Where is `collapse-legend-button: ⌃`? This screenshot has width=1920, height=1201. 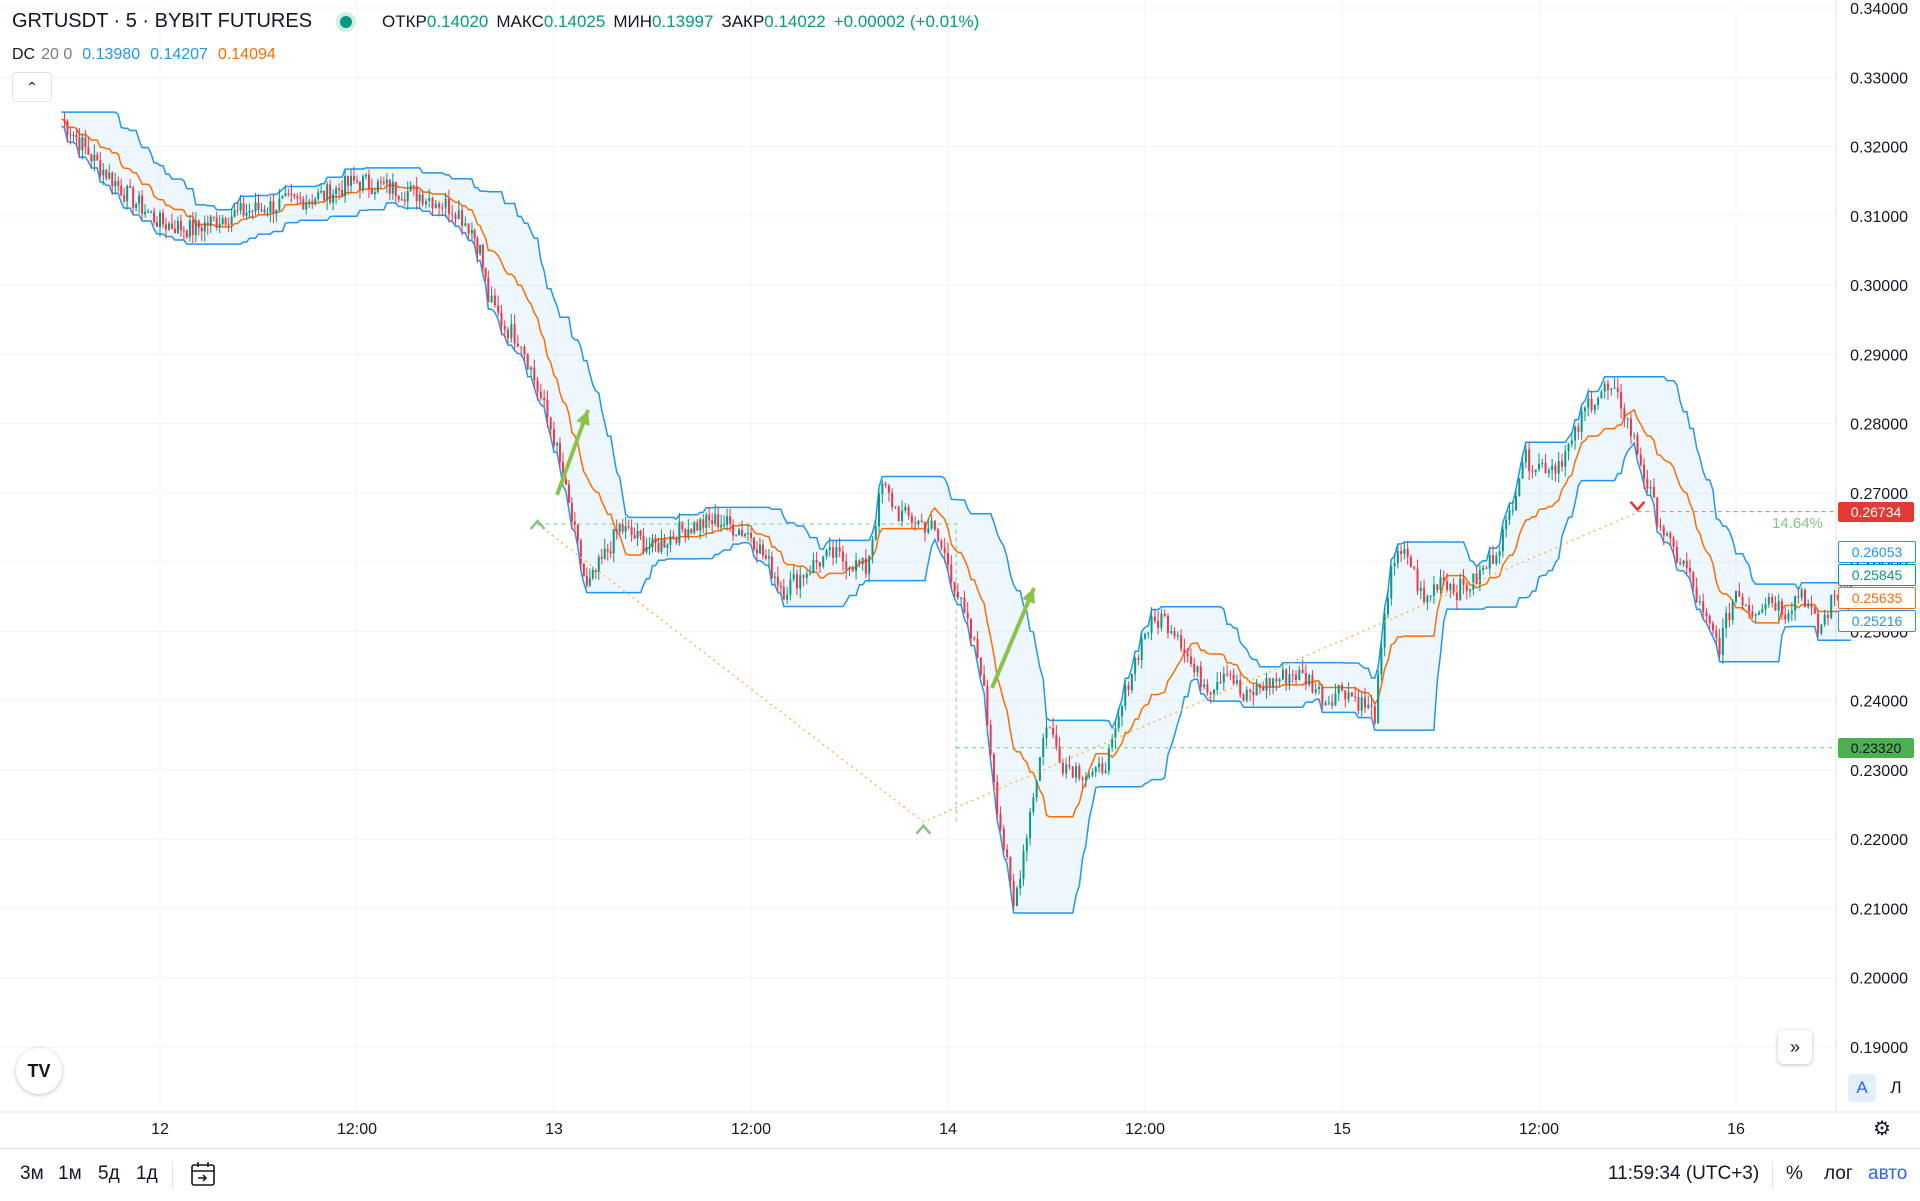
collapse-legend-button: ⌃ is located at coordinates (32, 87).